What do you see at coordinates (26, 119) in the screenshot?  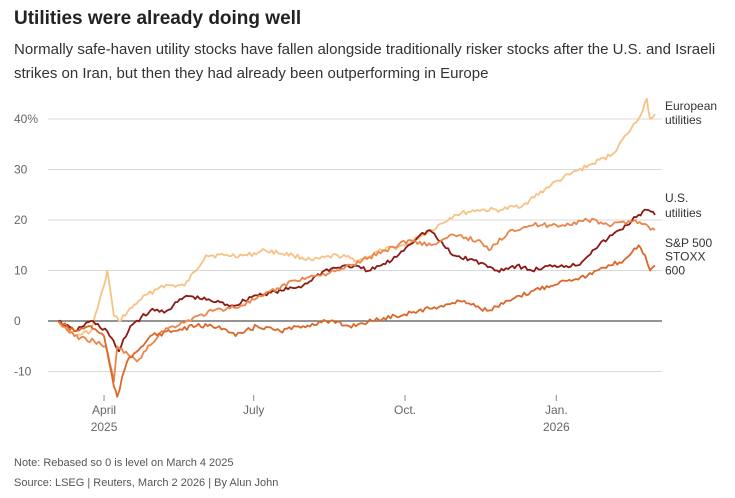 I see `y-tick-label: 40%` at bounding box center [26, 119].